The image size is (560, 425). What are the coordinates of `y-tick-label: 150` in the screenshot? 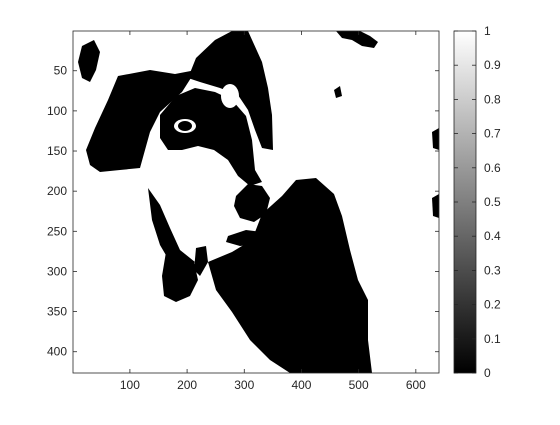 It's located at (57, 151).